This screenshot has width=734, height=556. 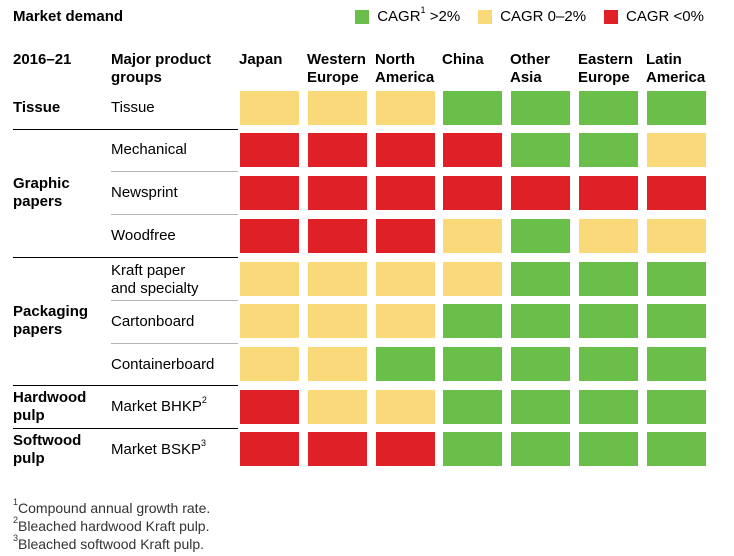 I want to click on region-header-line1: Latin, so click(x=664, y=59).